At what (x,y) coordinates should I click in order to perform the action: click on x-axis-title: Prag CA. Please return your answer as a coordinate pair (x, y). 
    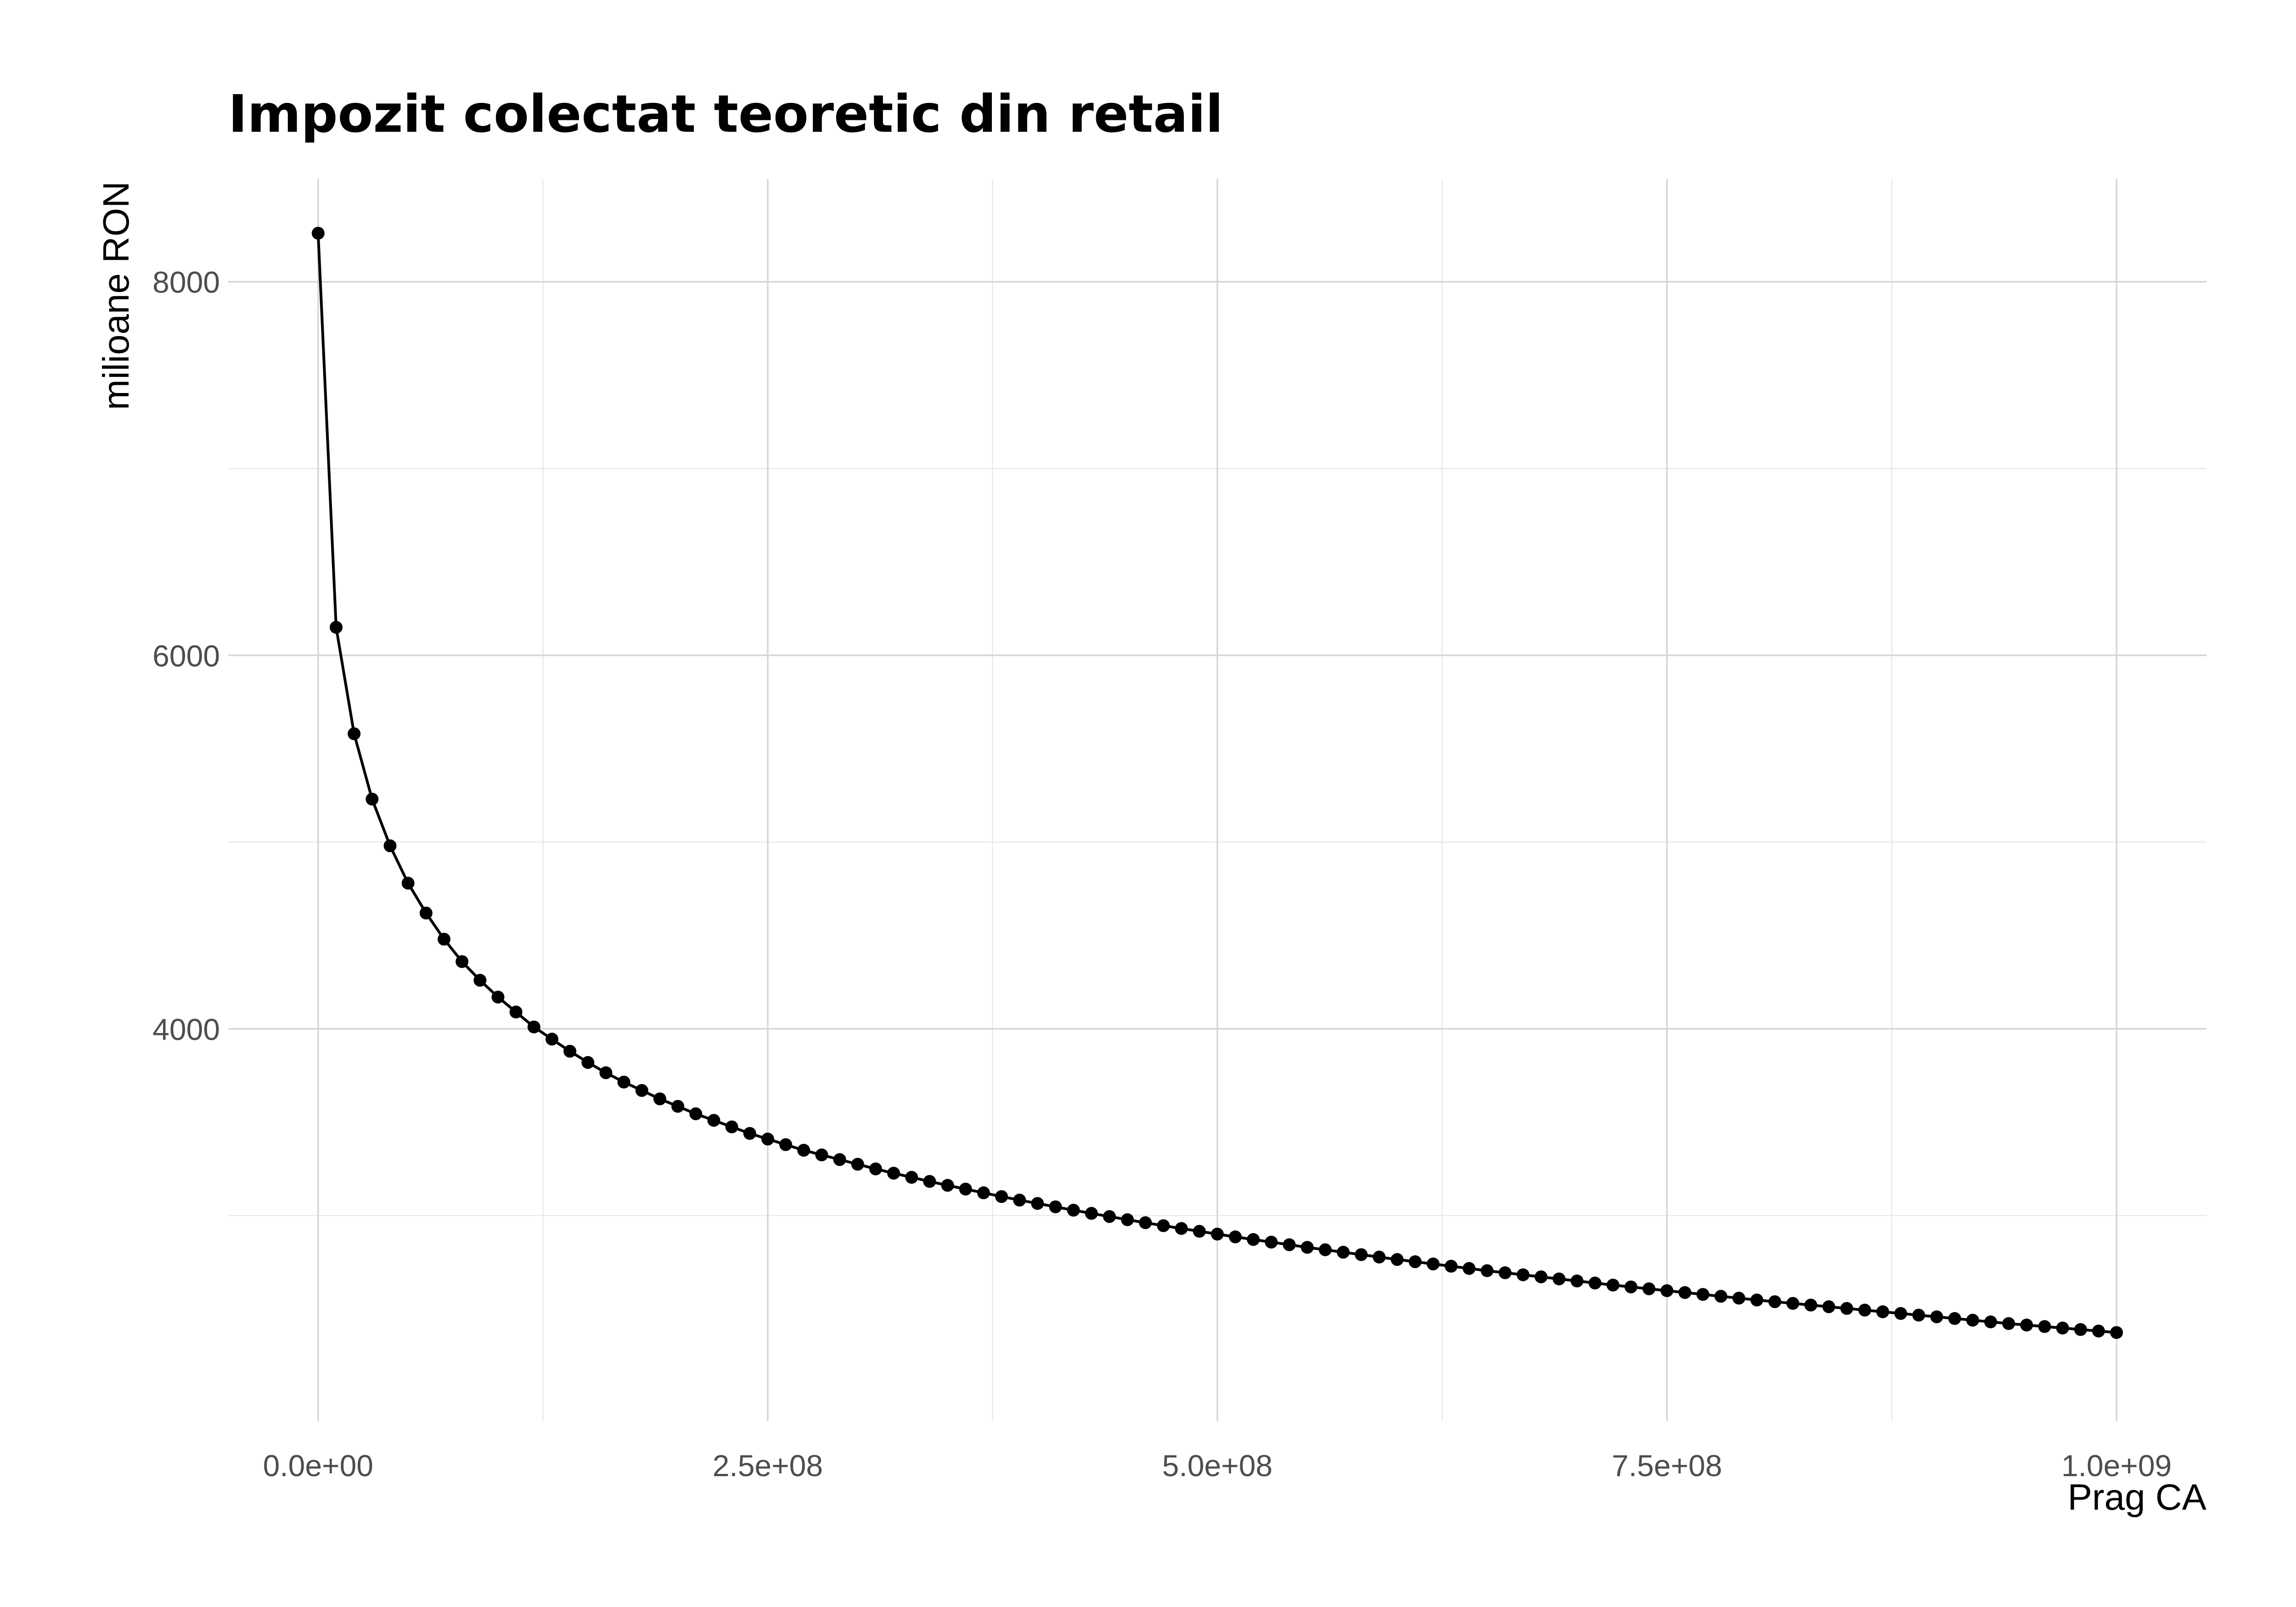
    Looking at the image, I should click on (2137, 1497).